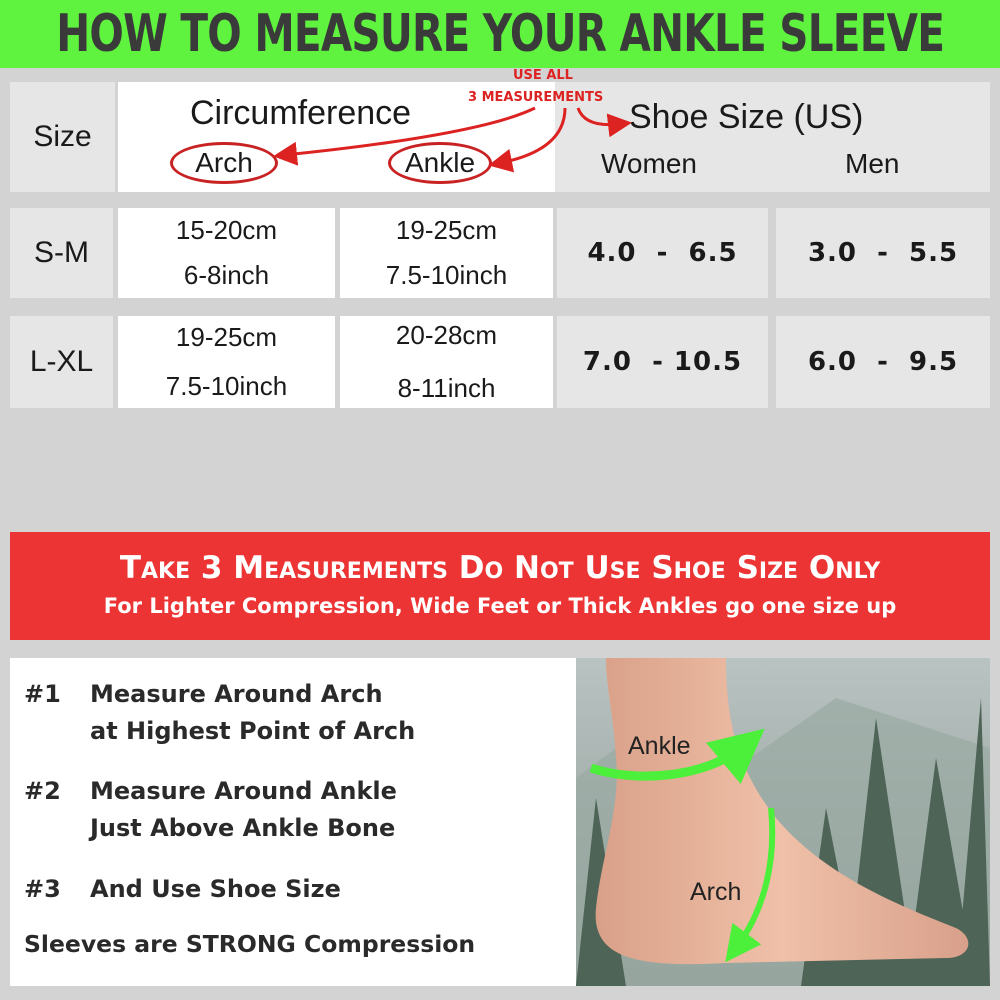  What do you see at coordinates (715, 892) in the screenshot?
I see `arch-label: Arch` at bounding box center [715, 892].